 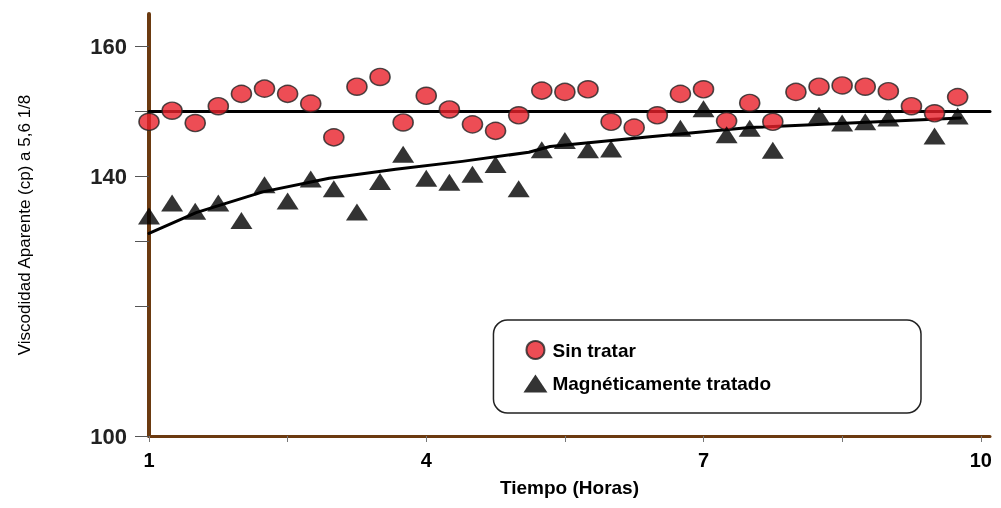 What do you see at coordinates (149, 460) in the screenshot?
I see `x-tick-label: 1` at bounding box center [149, 460].